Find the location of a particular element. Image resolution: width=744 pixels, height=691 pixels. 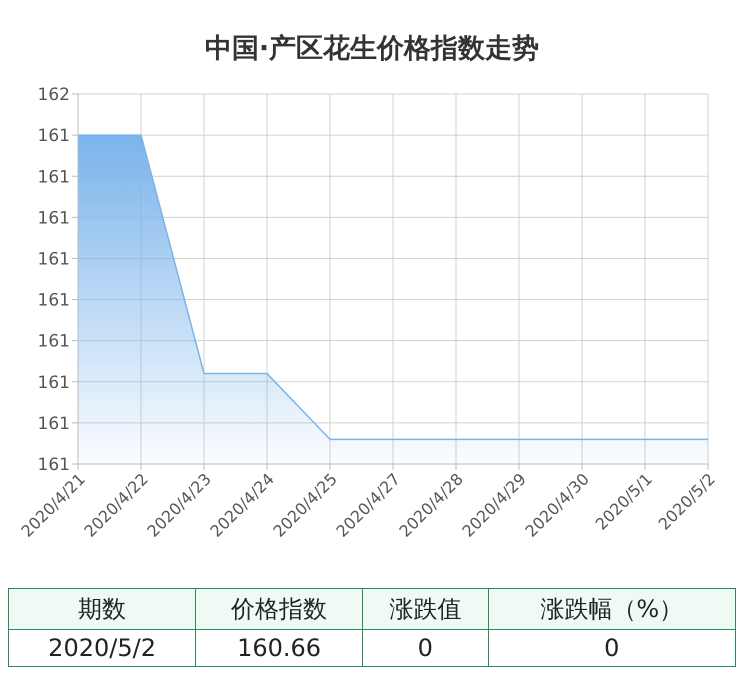

y-tick-label: 162 is located at coordinates (54, 95).